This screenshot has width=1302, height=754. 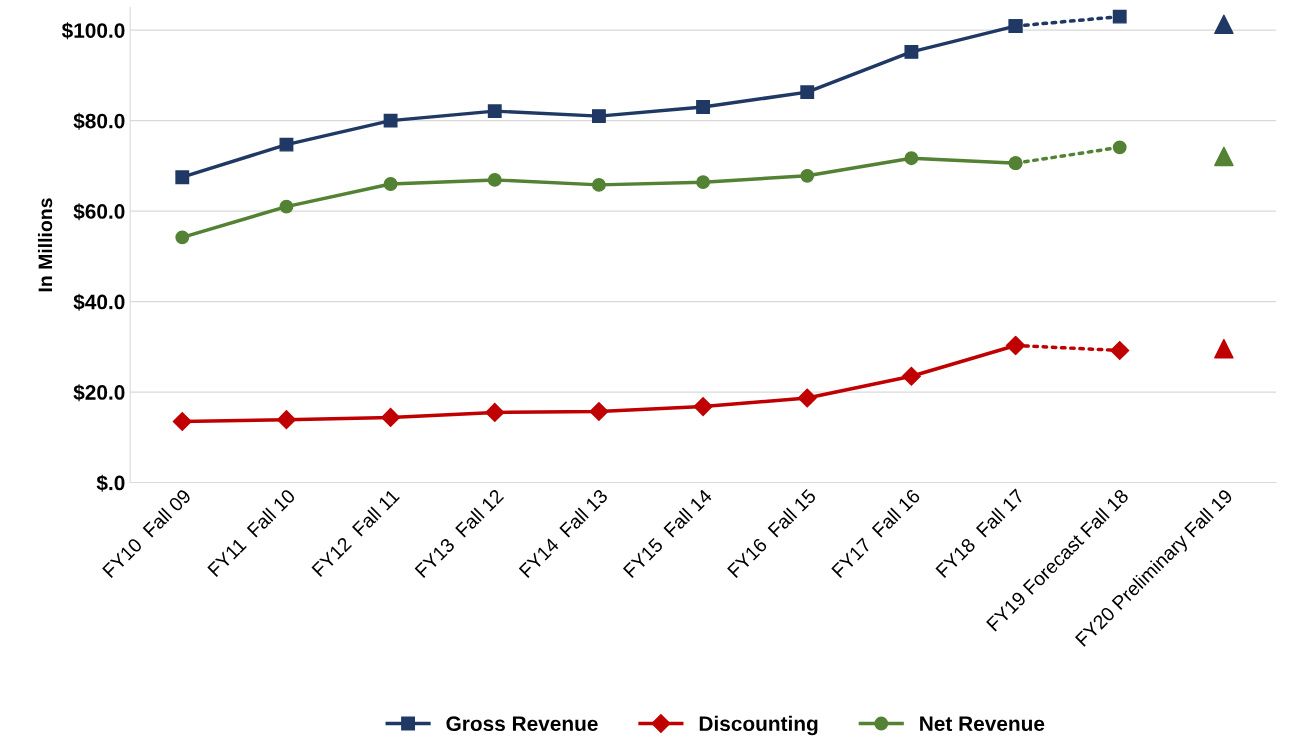 What do you see at coordinates (758, 725) in the screenshot?
I see `legend-label: Discounting` at bounding box center [758, 725].